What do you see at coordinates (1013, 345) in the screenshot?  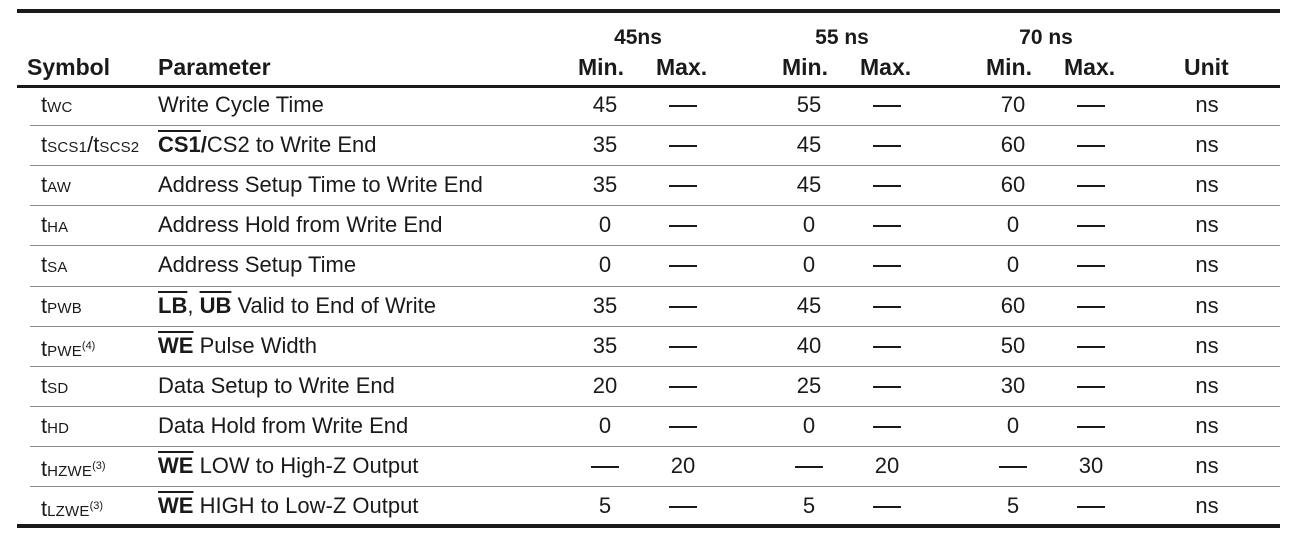 I see `value-min-70: 50` at bounding box center [1013, 345].